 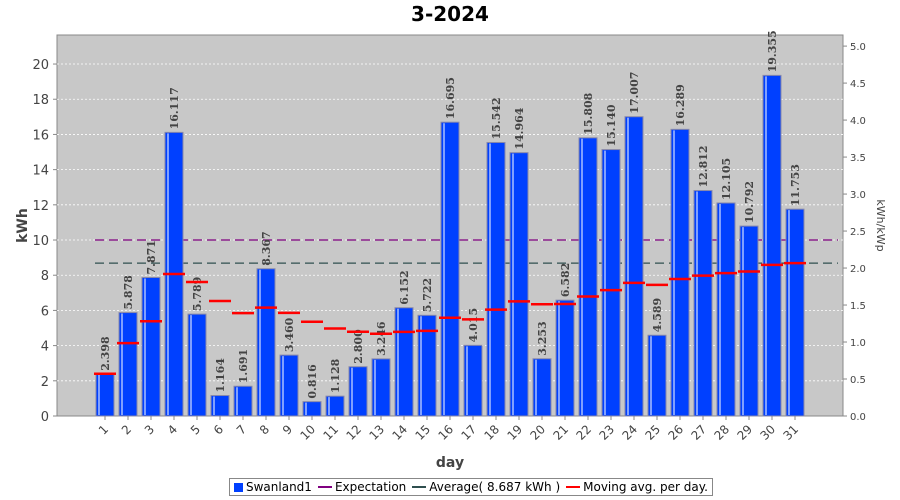 I want to click on y-tick-label: 14, so click(x=40, y=171).